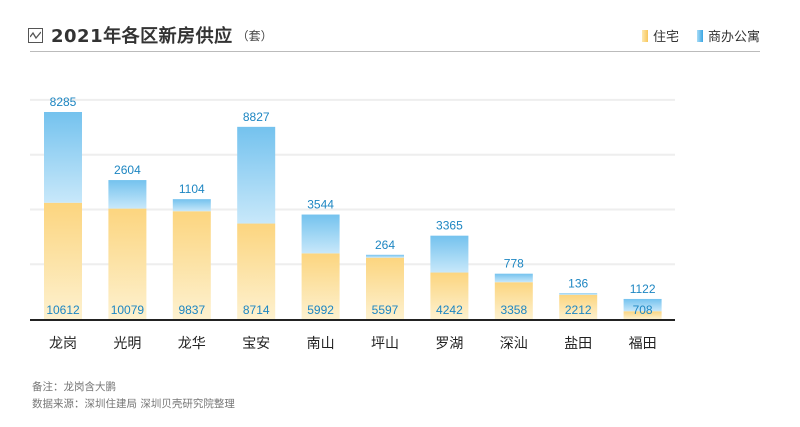 The image size is (800, 427). What do you see at coordinates (578, 344) in the screenshot?
I see `x-tick-label: 盐田` at bounding box center [578, 344].